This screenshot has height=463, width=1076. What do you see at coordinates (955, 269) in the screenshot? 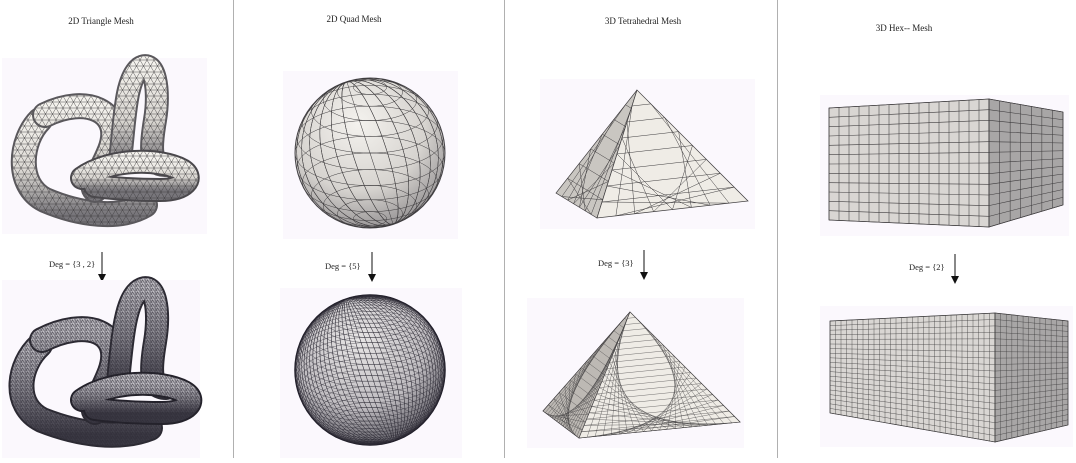
I see `refinement-arrow-hex` at bounding box center [955, 269].